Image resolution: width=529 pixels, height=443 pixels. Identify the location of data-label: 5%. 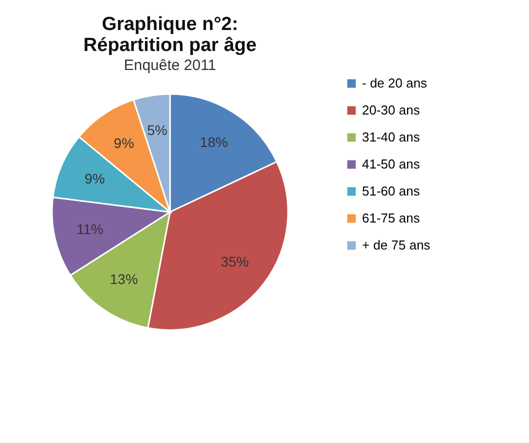
(157, 130).